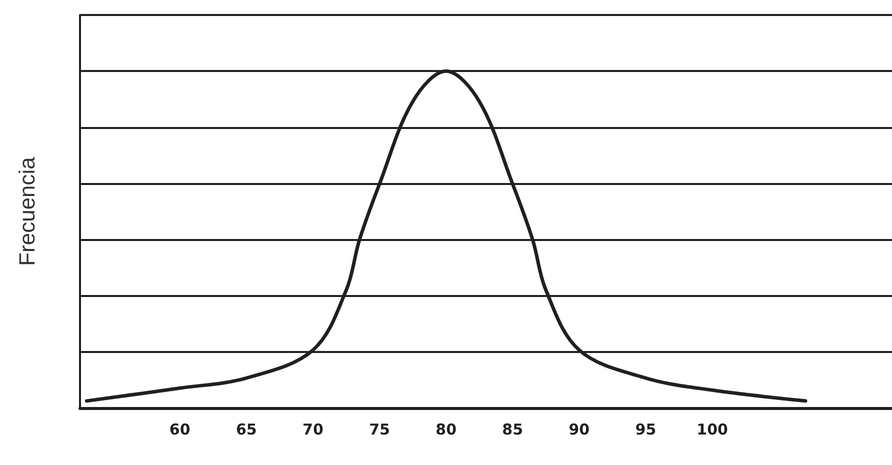  What do you see at coordinates (645, 429) in the screenshot?
I see `x-tick-label: 95` at bounding box center [645, 429].